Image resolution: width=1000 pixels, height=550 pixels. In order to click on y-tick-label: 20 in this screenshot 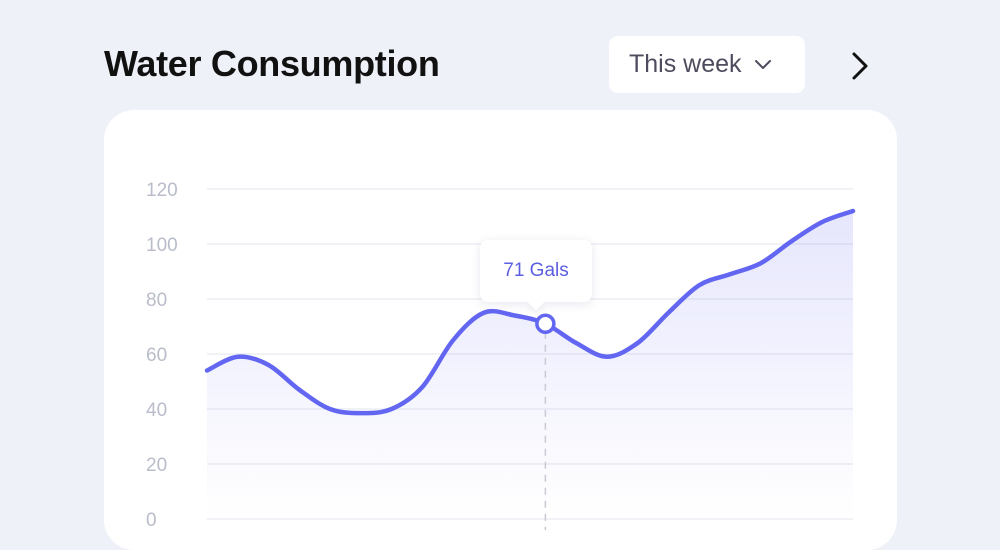, I will do `click(156, 465)`.